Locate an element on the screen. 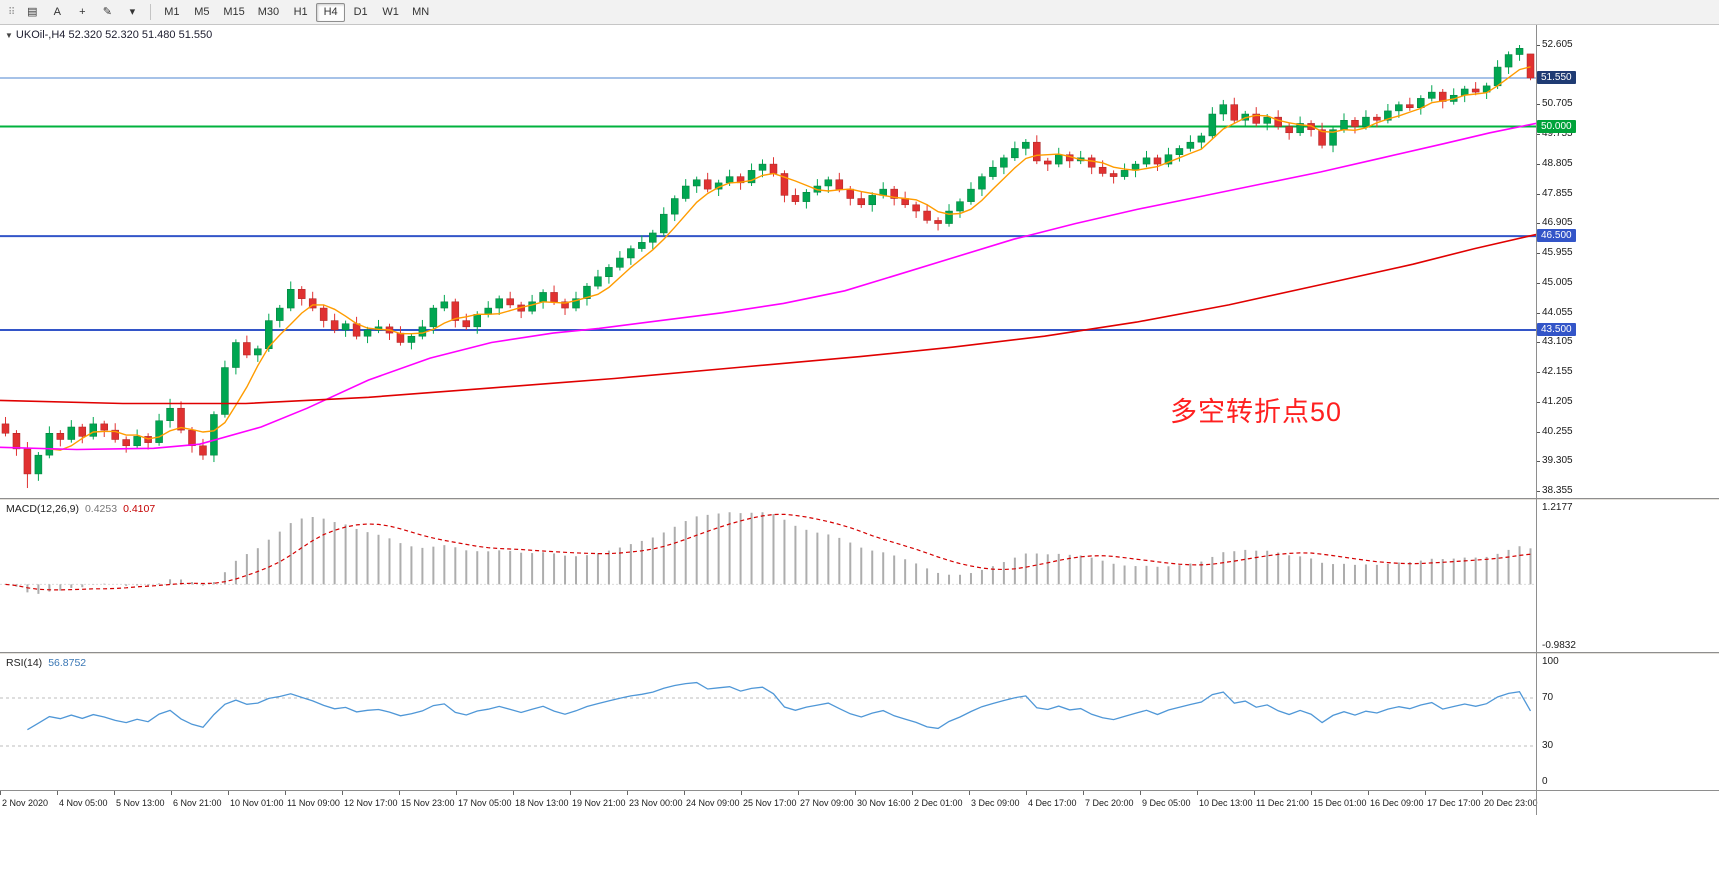  rsi-value: 56.8752 is located at coordinates (67, 663).